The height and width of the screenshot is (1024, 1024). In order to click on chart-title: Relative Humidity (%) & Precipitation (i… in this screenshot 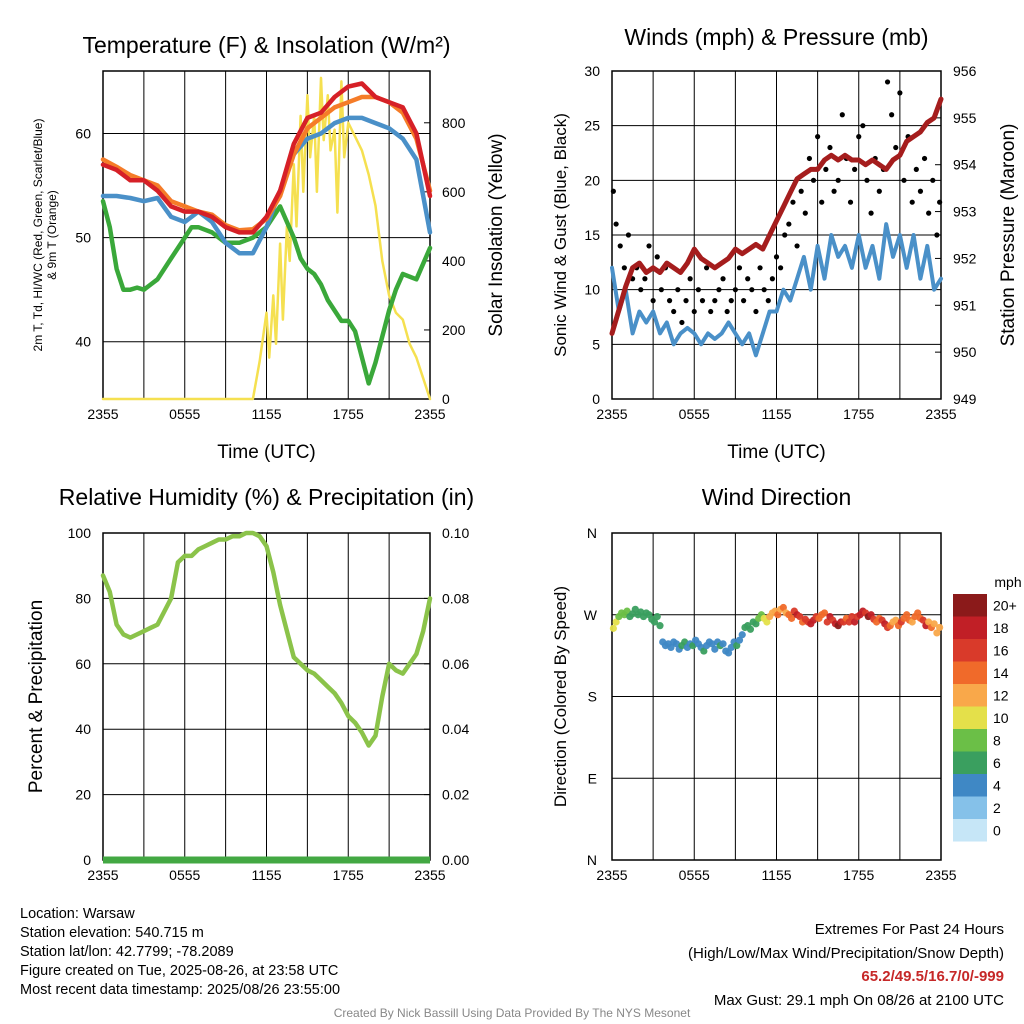, I will do `click(266, 497)`.